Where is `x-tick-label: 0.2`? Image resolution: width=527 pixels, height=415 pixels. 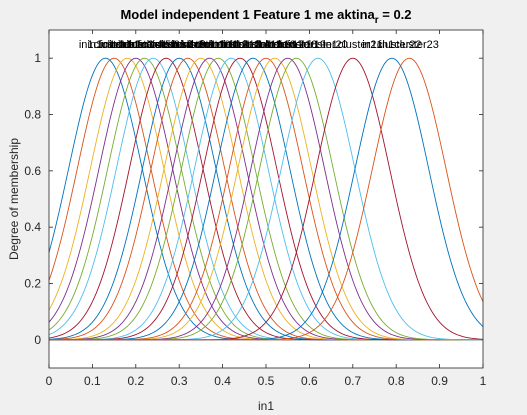 x-tick-label: 0.2 is located at coordinates (135, 381).